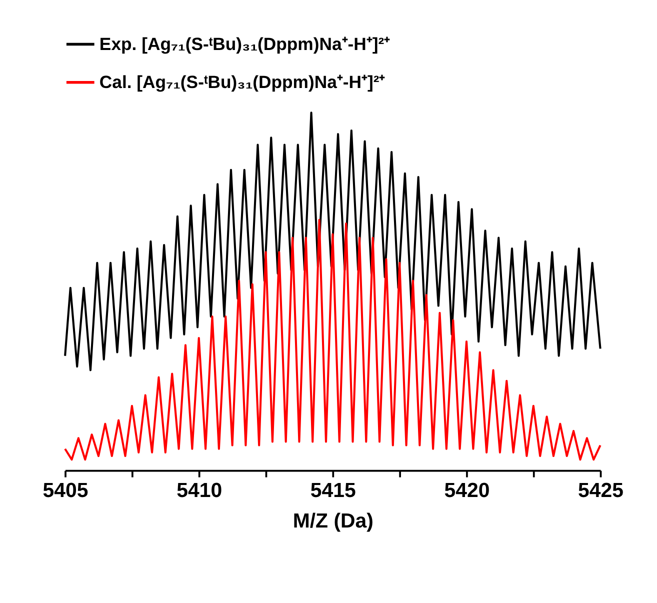 This screenshot has height=603, width=657. Describe the element at coordinates (467, 490) in the screenshot. I see `x-tick-label: 5420` at that location.